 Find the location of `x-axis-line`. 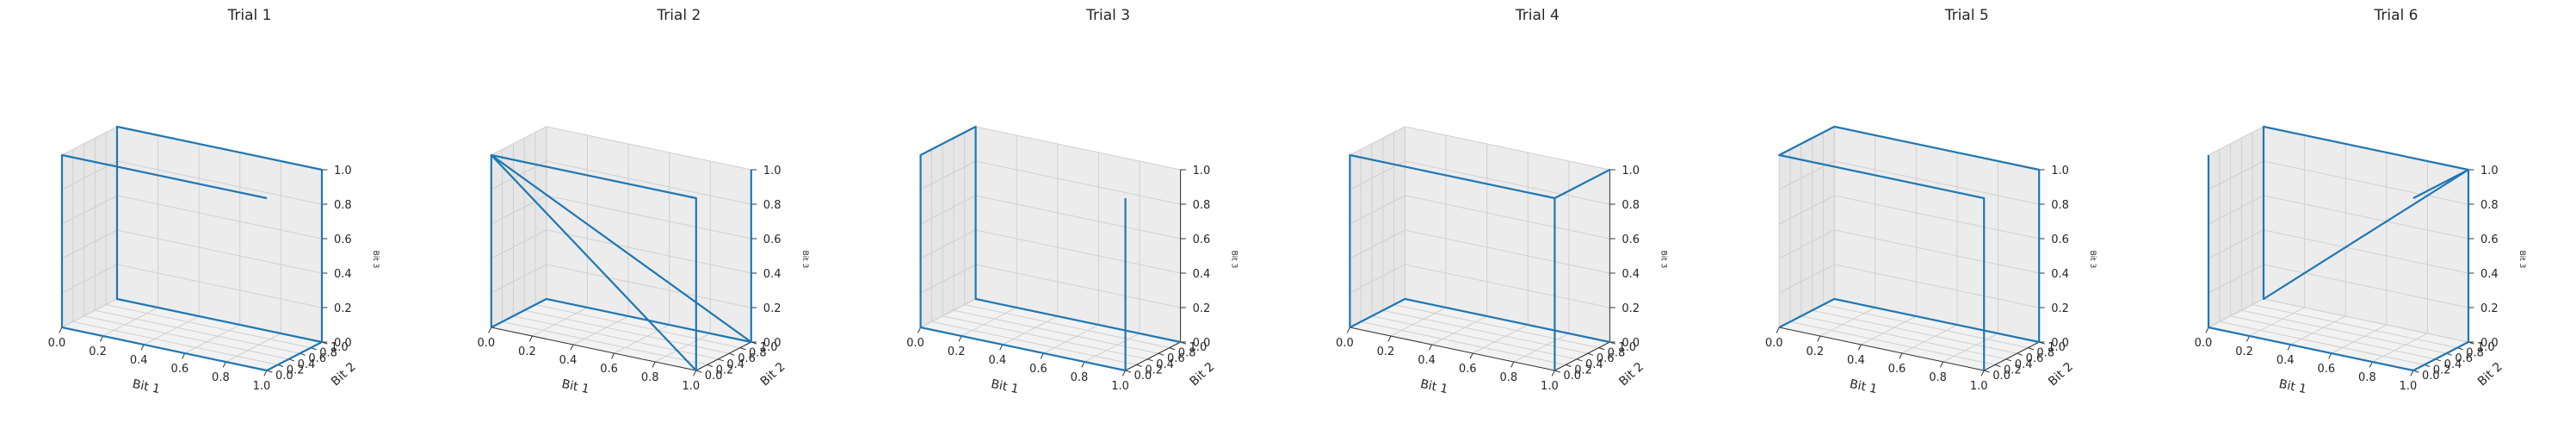

x-axis-line is located at coordinates (594, 349).